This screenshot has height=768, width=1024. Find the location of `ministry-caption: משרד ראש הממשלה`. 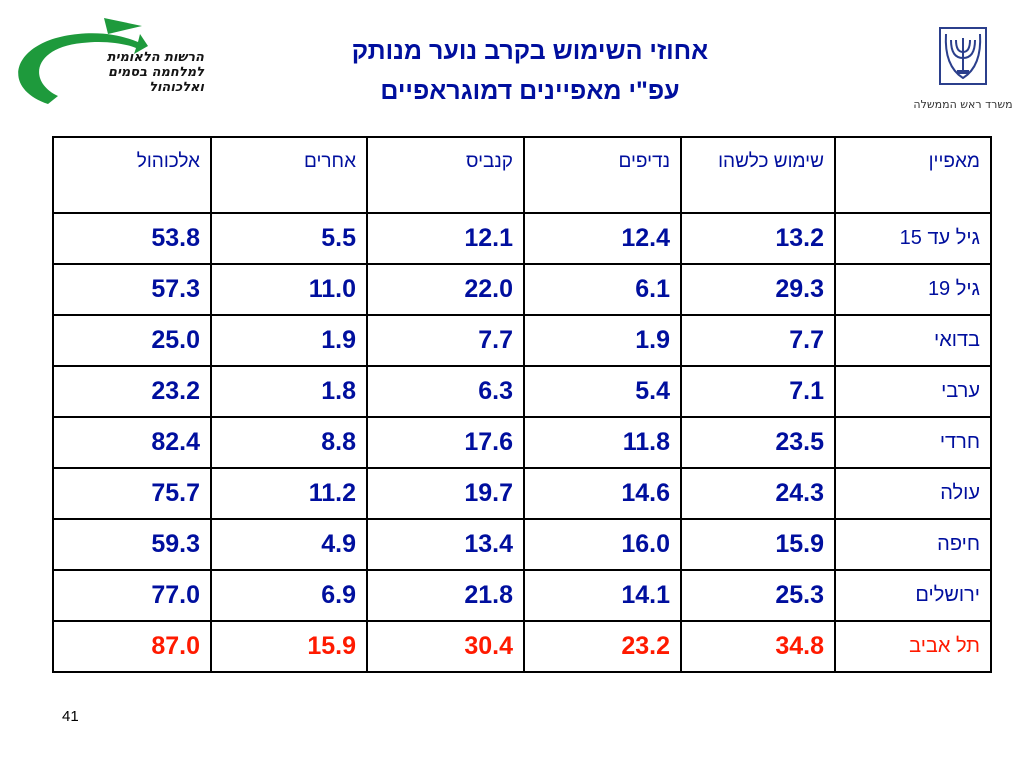

ministry-caption: משרד ראש הממשלה is located at coordinates (963, 104).